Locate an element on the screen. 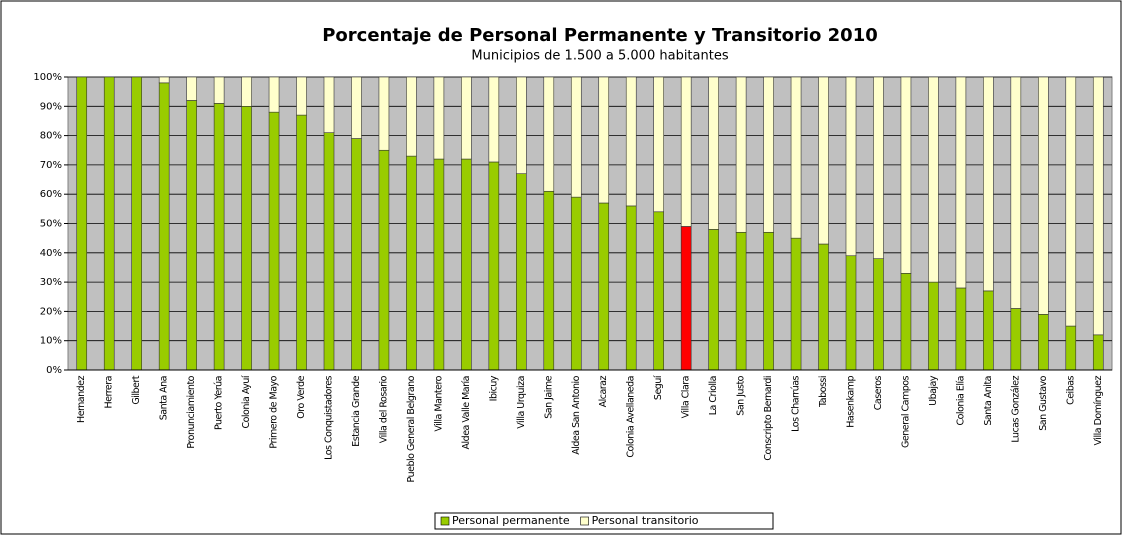 The height and width of the screenshot is (535, 1122). x-tick-label: Villa del Rosario is located at coordinates (383, 409).